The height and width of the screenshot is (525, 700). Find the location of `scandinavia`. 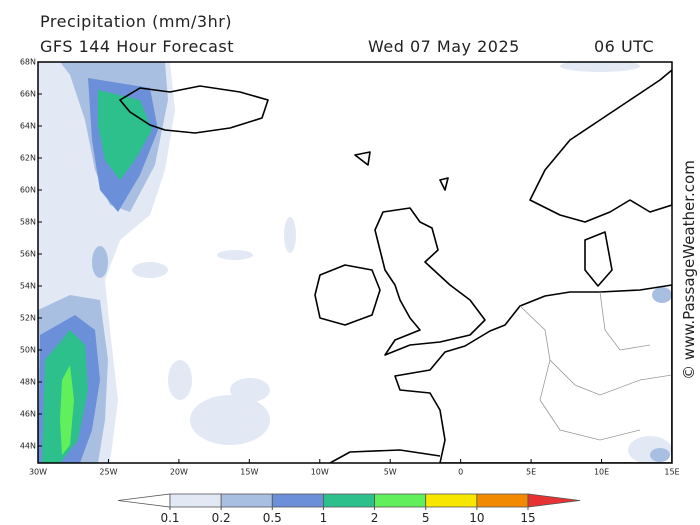

scandinavia is located at coordinates (600, 146).